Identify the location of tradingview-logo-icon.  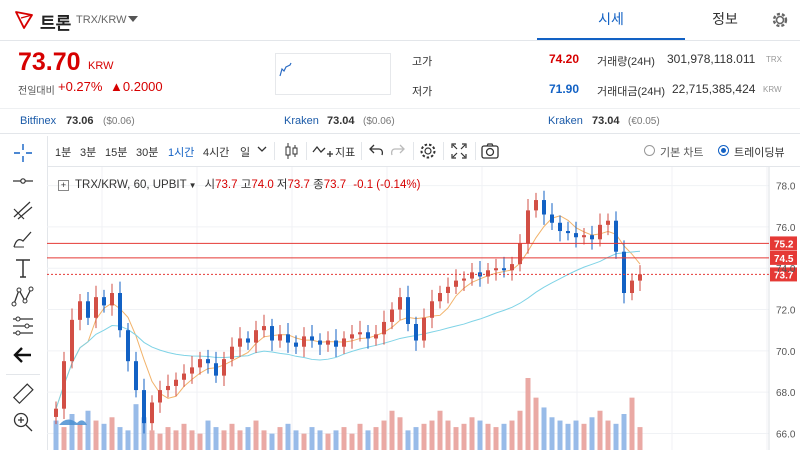
(73, 422).